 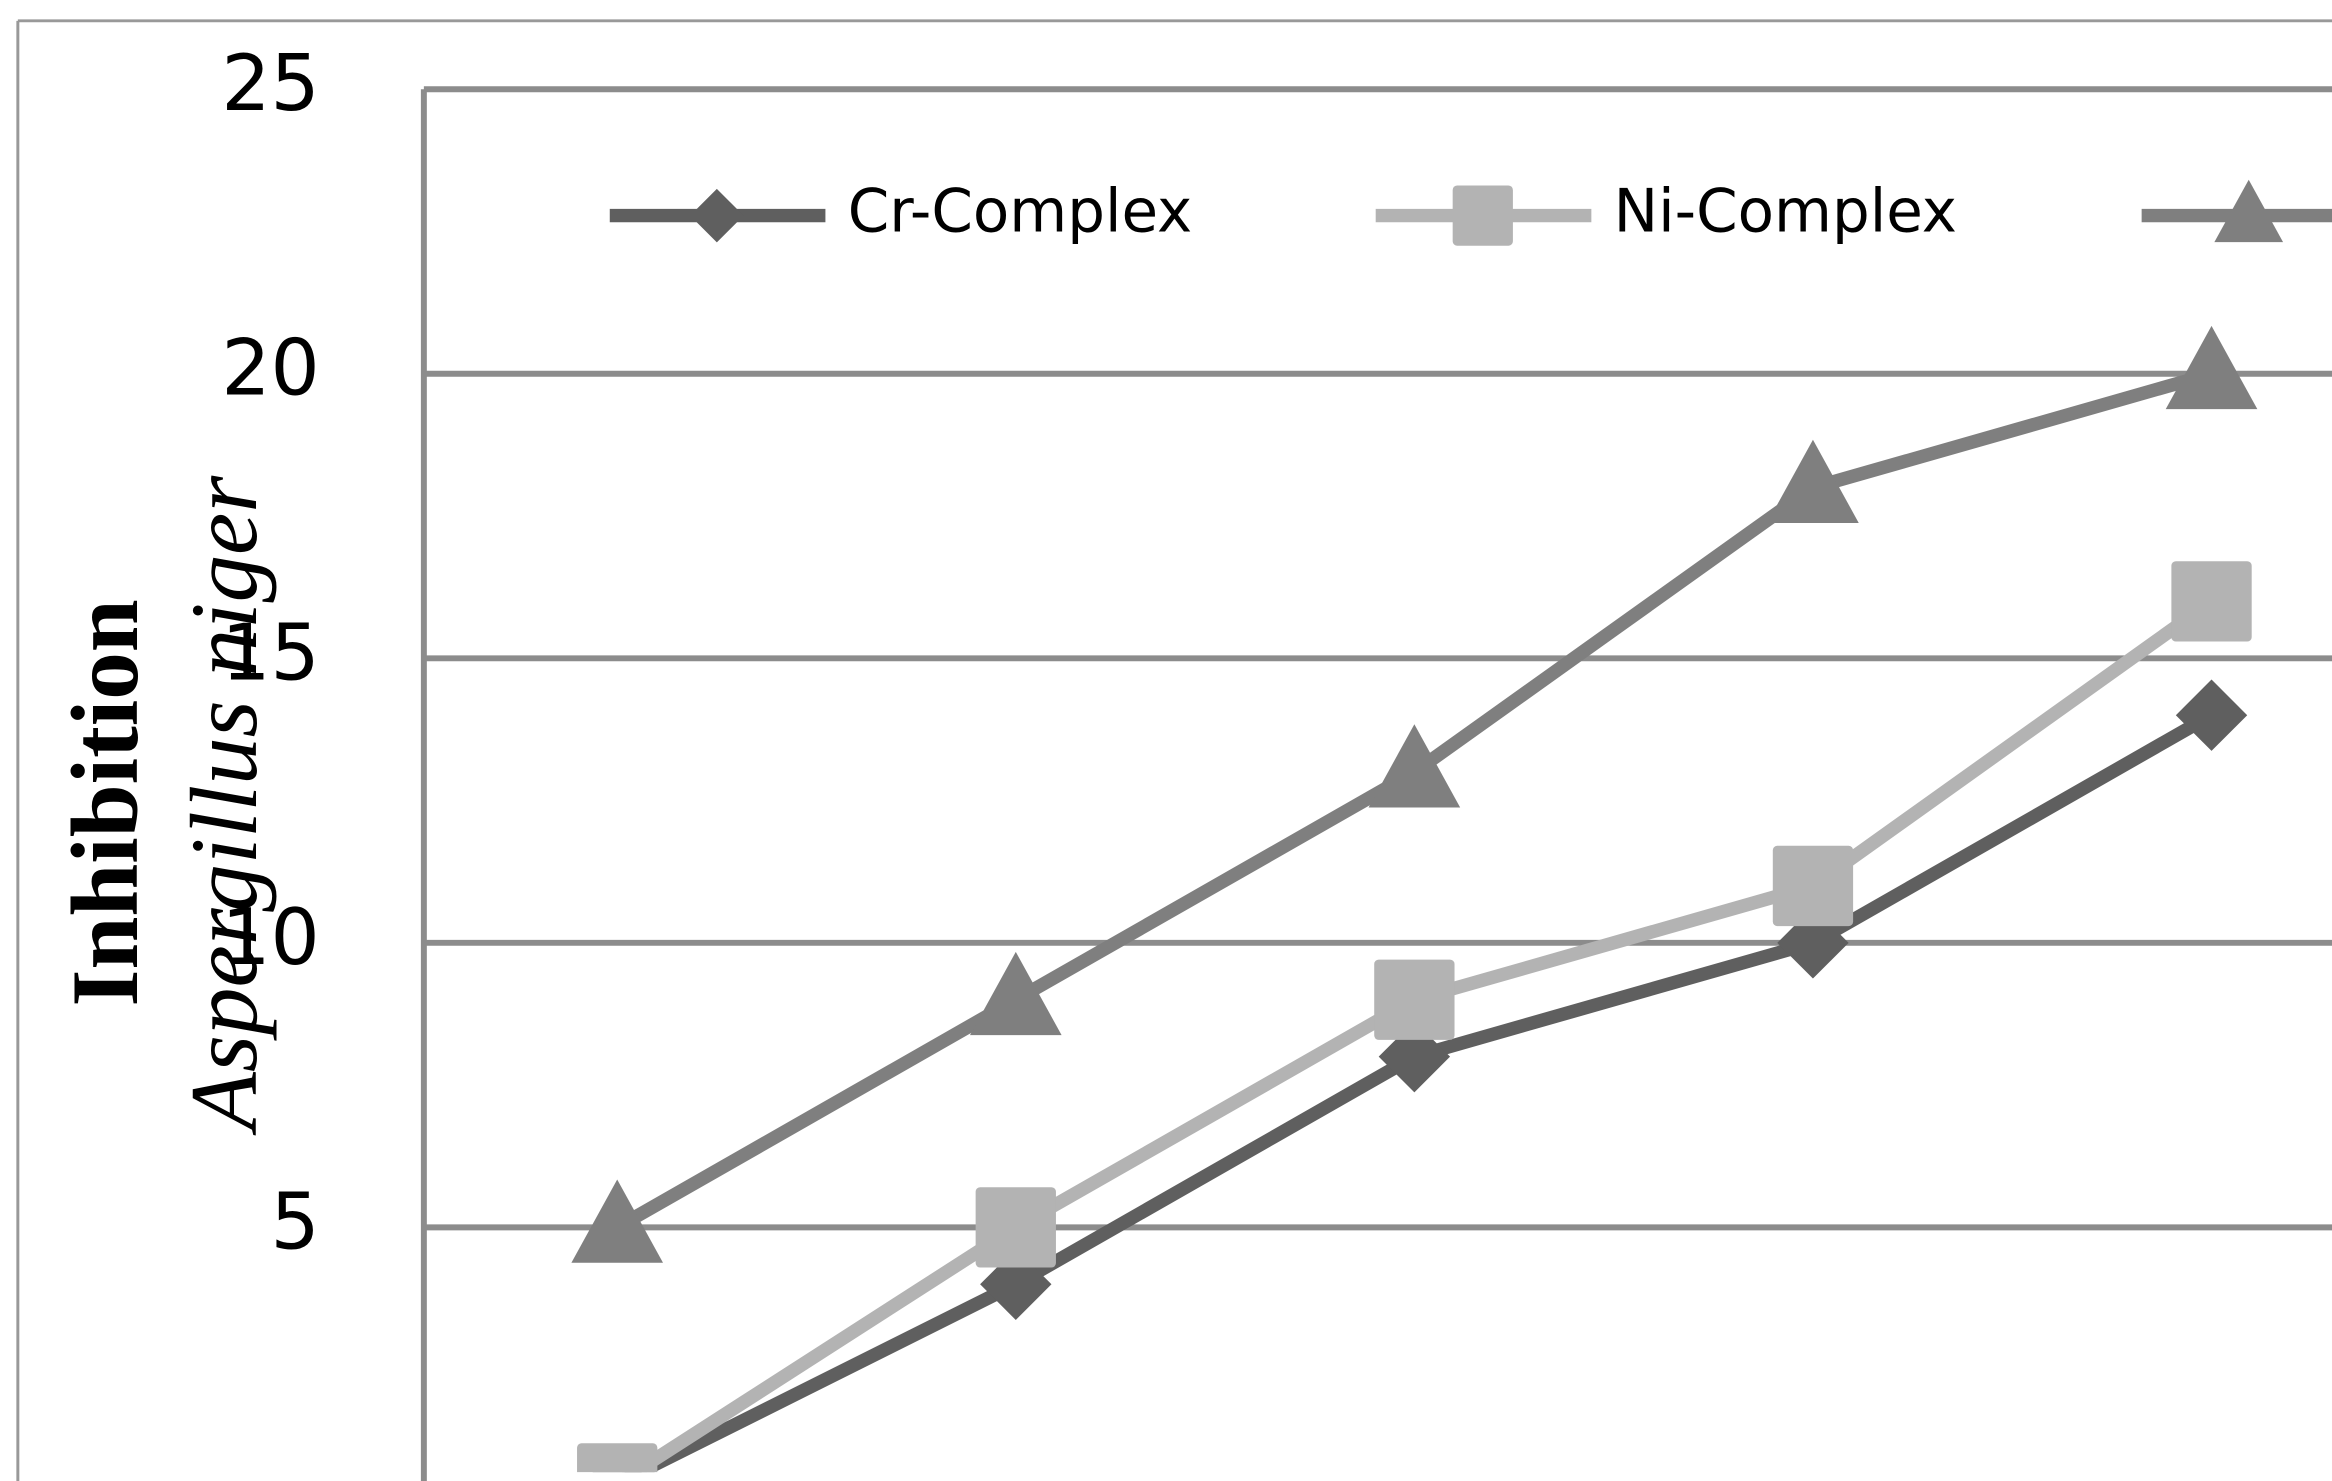 I want to click on y-tick-label: 5, so click(x=295, y=1222).